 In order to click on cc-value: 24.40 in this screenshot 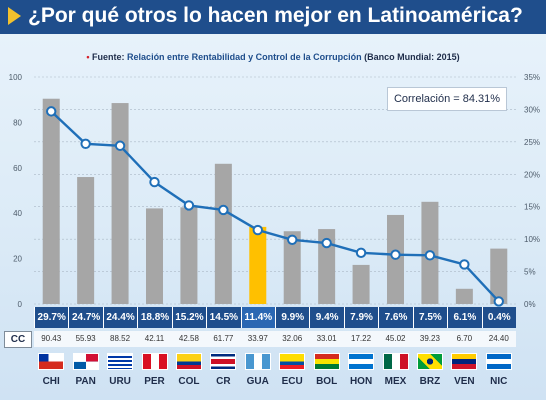, I will do `click(498, 338)`.